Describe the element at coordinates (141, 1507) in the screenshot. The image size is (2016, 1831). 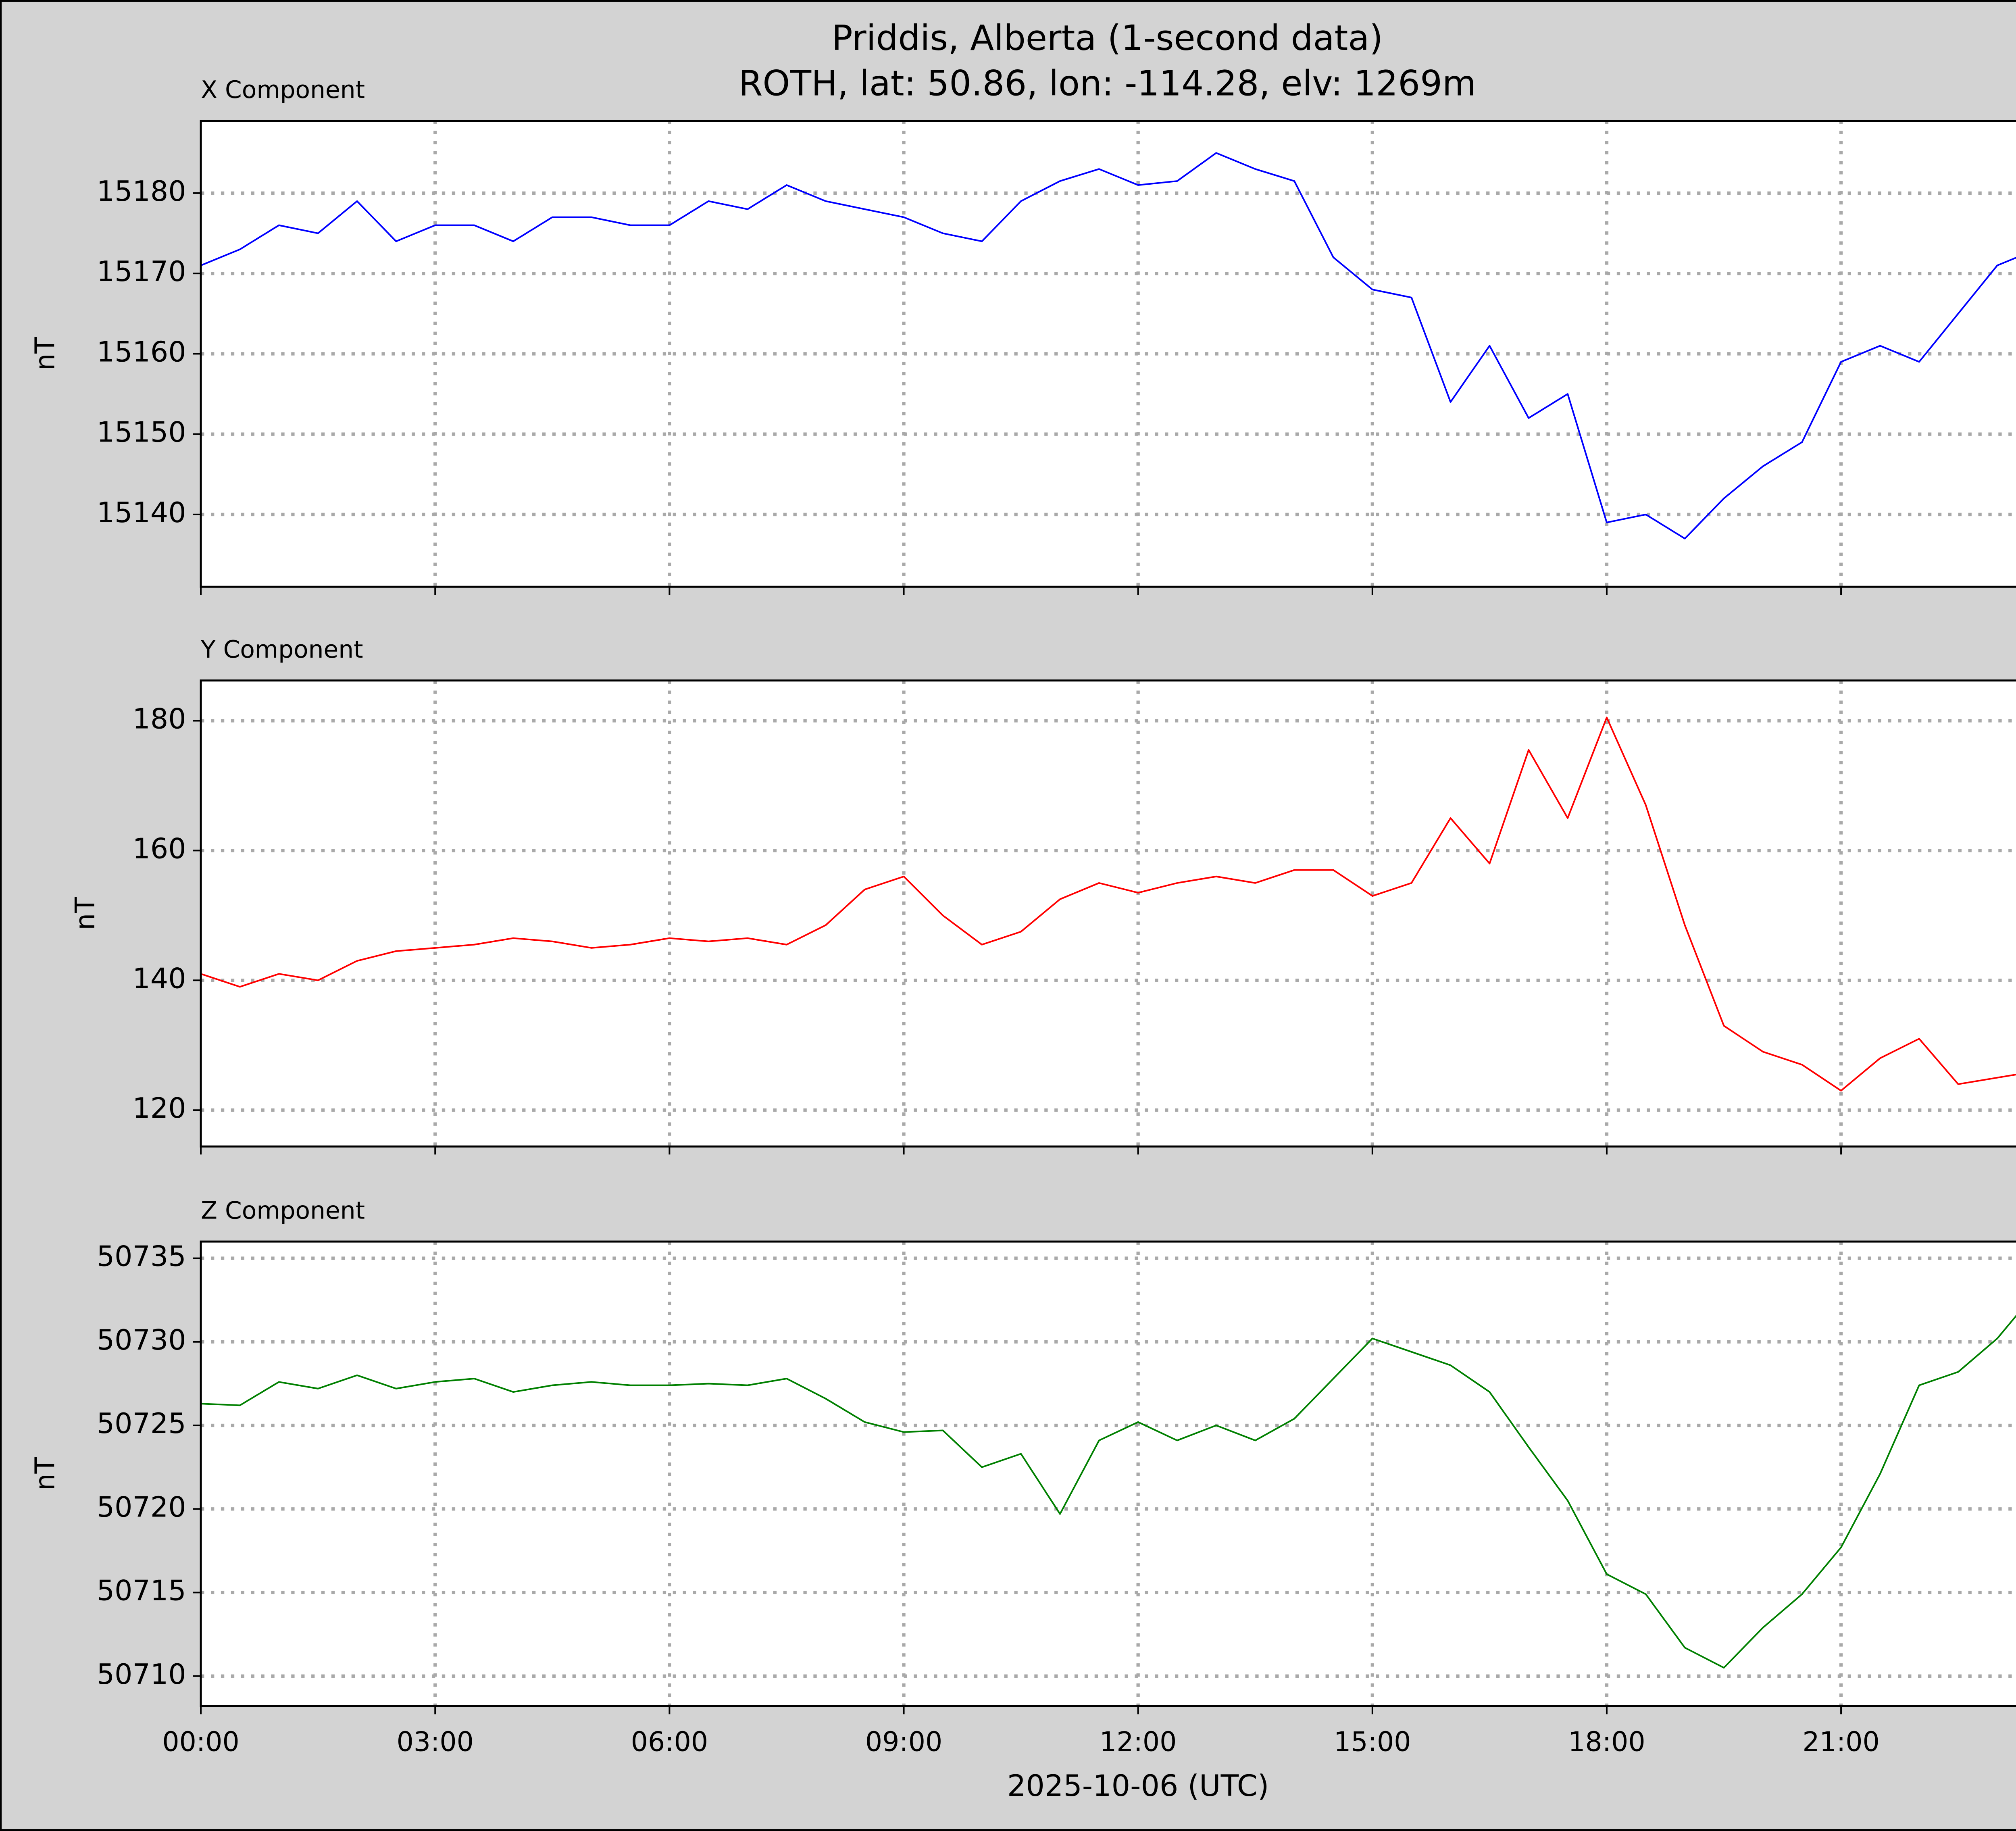
I see `y-tick-label: 50720` at that location.